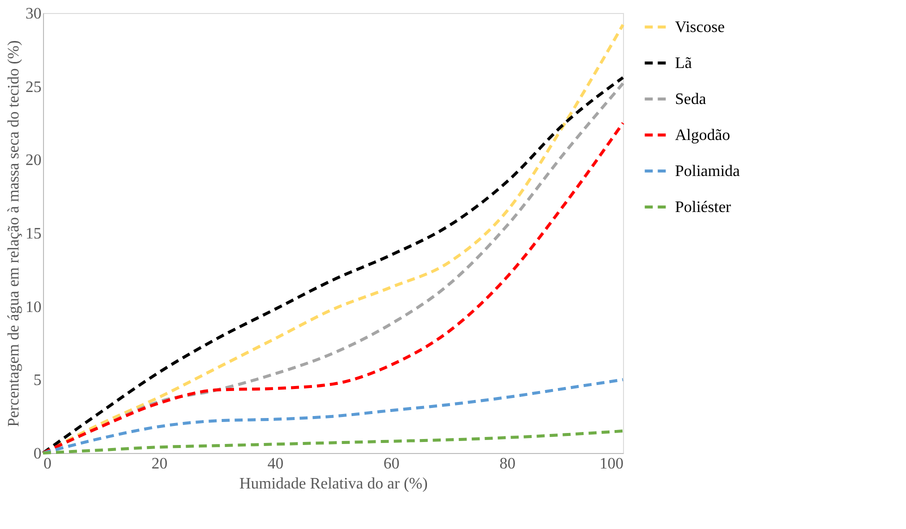 The image size is (906, 529). Describe the element at coordinates (683, 63) in the screenshot. I see `legend-label: Lã` at that location.